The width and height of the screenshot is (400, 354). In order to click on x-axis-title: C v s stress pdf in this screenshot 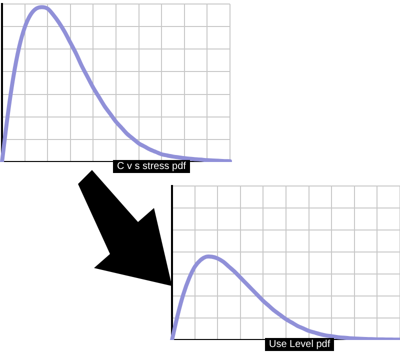, I will do `click(151, 166)`.